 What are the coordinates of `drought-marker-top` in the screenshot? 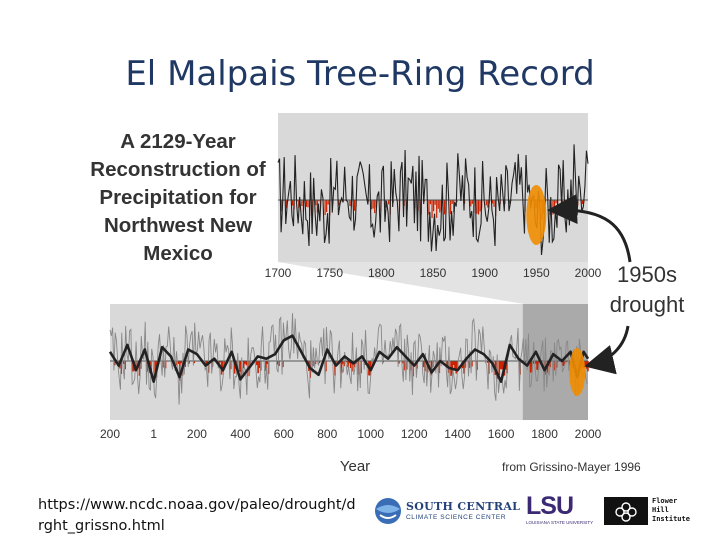 It's located at (536, 215).